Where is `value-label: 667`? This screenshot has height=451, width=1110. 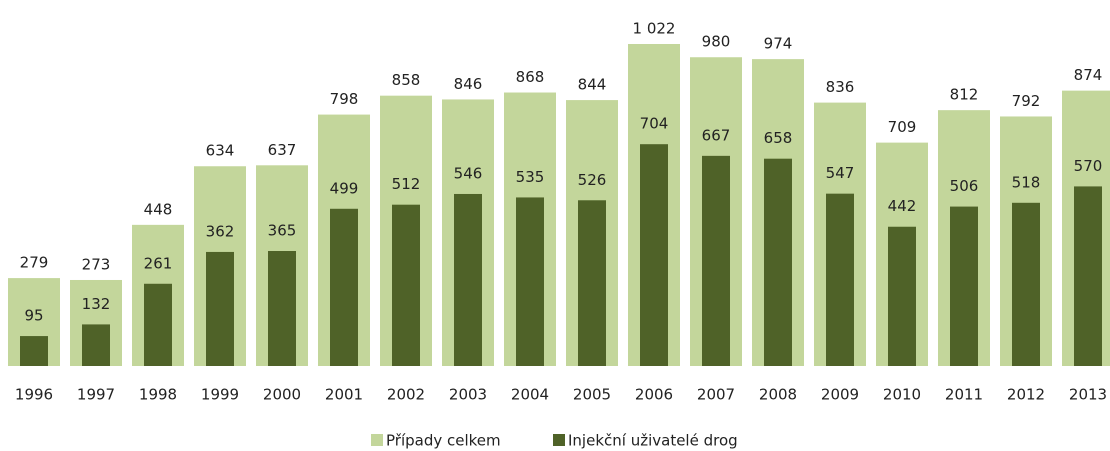
value-label: 667 is located at coordinates (716, 135).